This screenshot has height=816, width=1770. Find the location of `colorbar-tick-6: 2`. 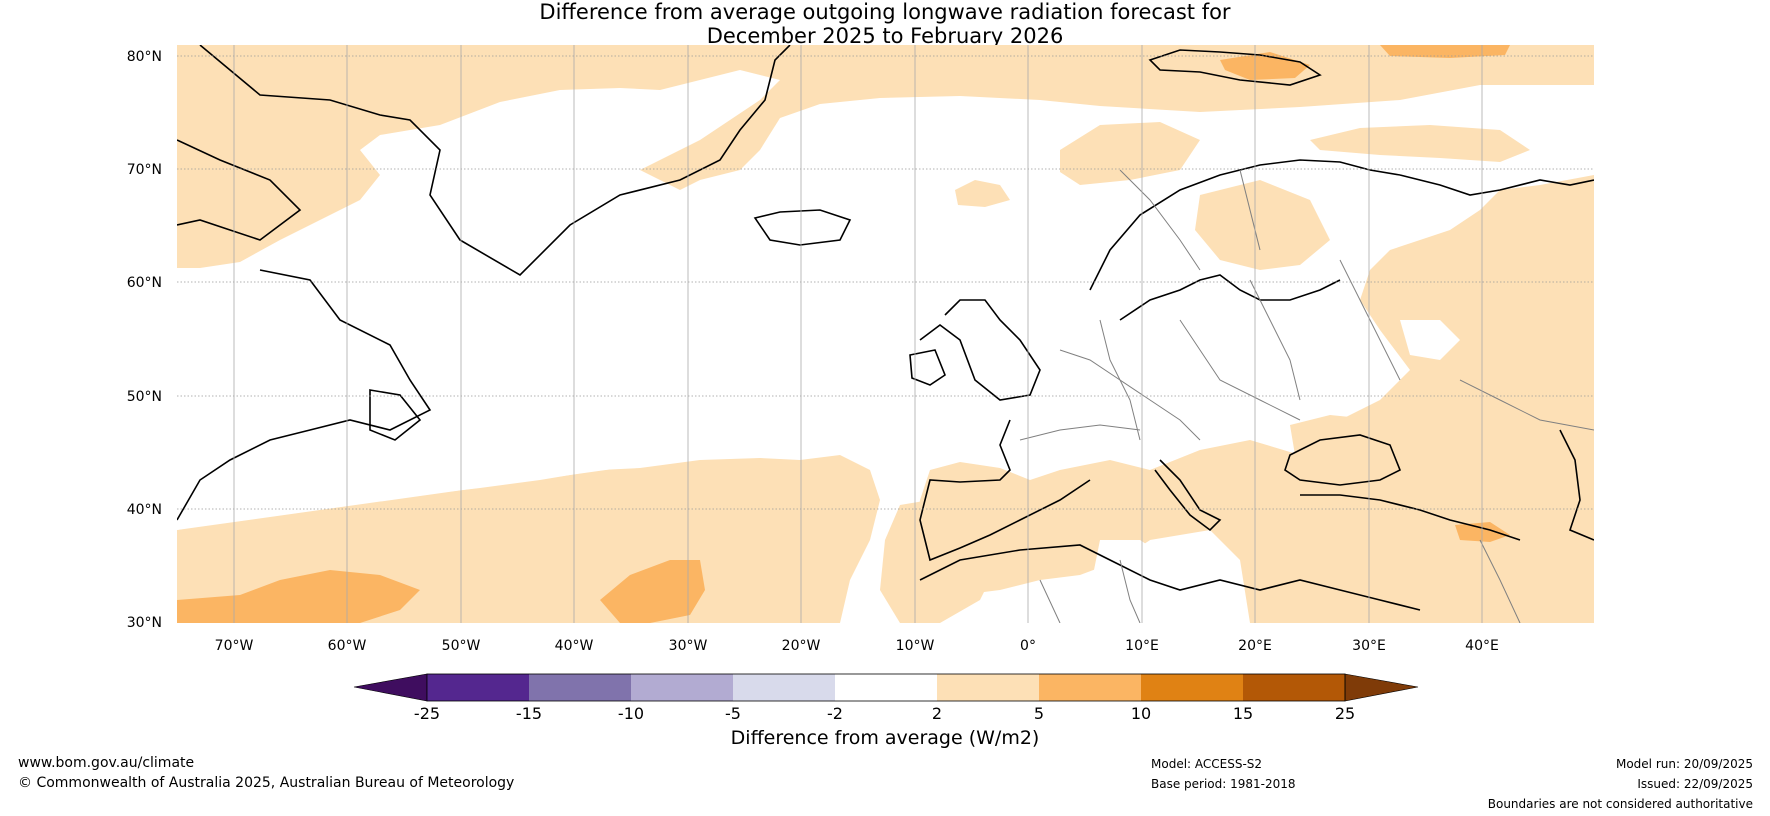

colorbar-tick-6: 2 is located at coordinates (937, 713).